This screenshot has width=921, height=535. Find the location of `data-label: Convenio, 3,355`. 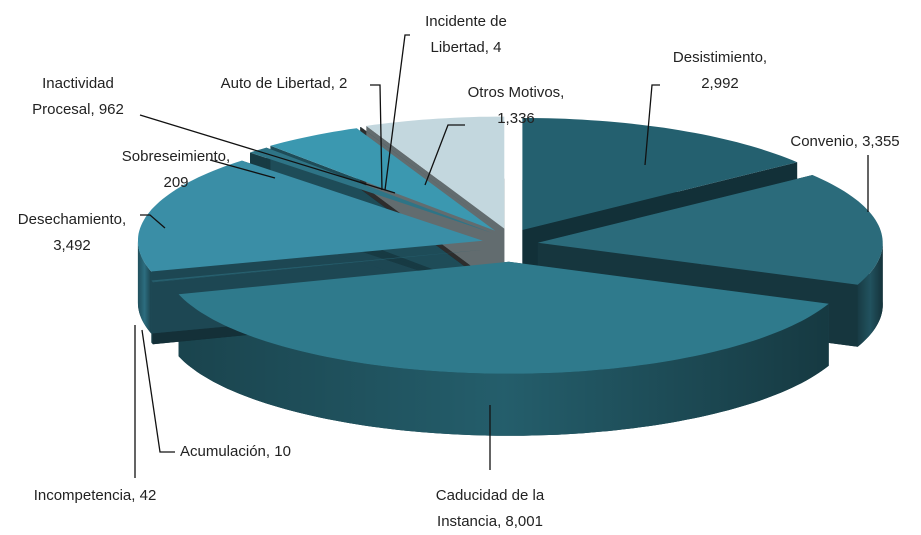

data-label: Convenio, 3,355 is located at coordinates (844, 141).